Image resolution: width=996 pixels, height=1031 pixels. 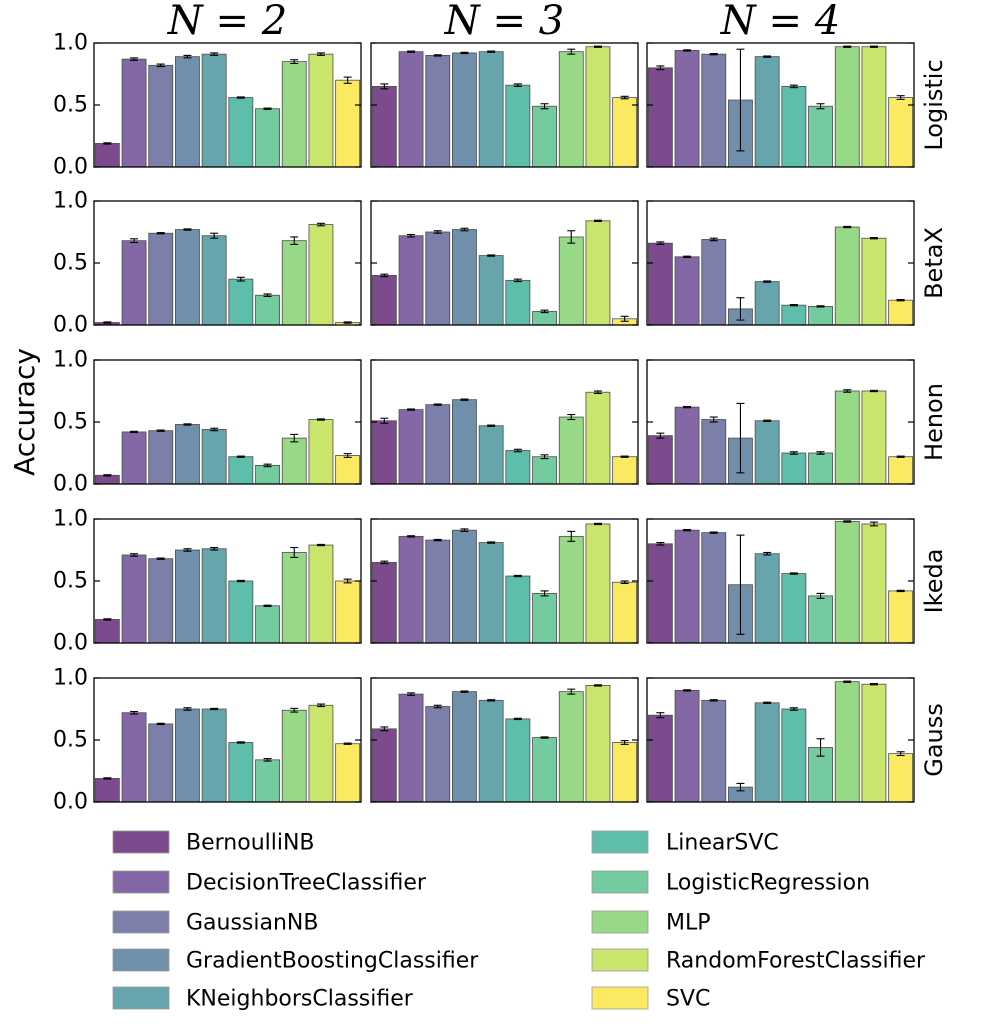 I want to click on error-bar-henon-n-2-gaussiannb, so click(x=160, y=430).